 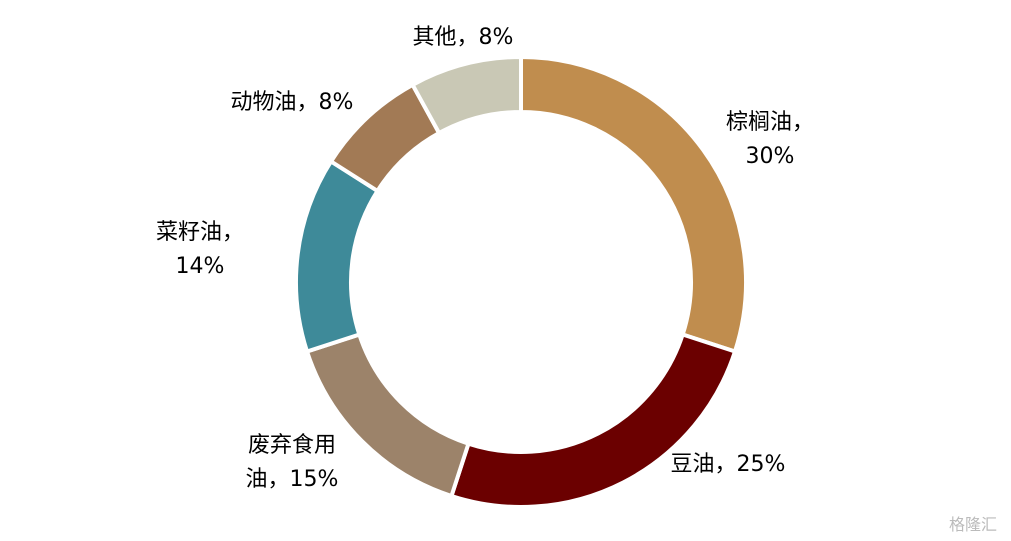 What do you see at coordinates (445, 37) in the screenshot?
I see `label-category: 其他，` at bounding box center [445, 37].